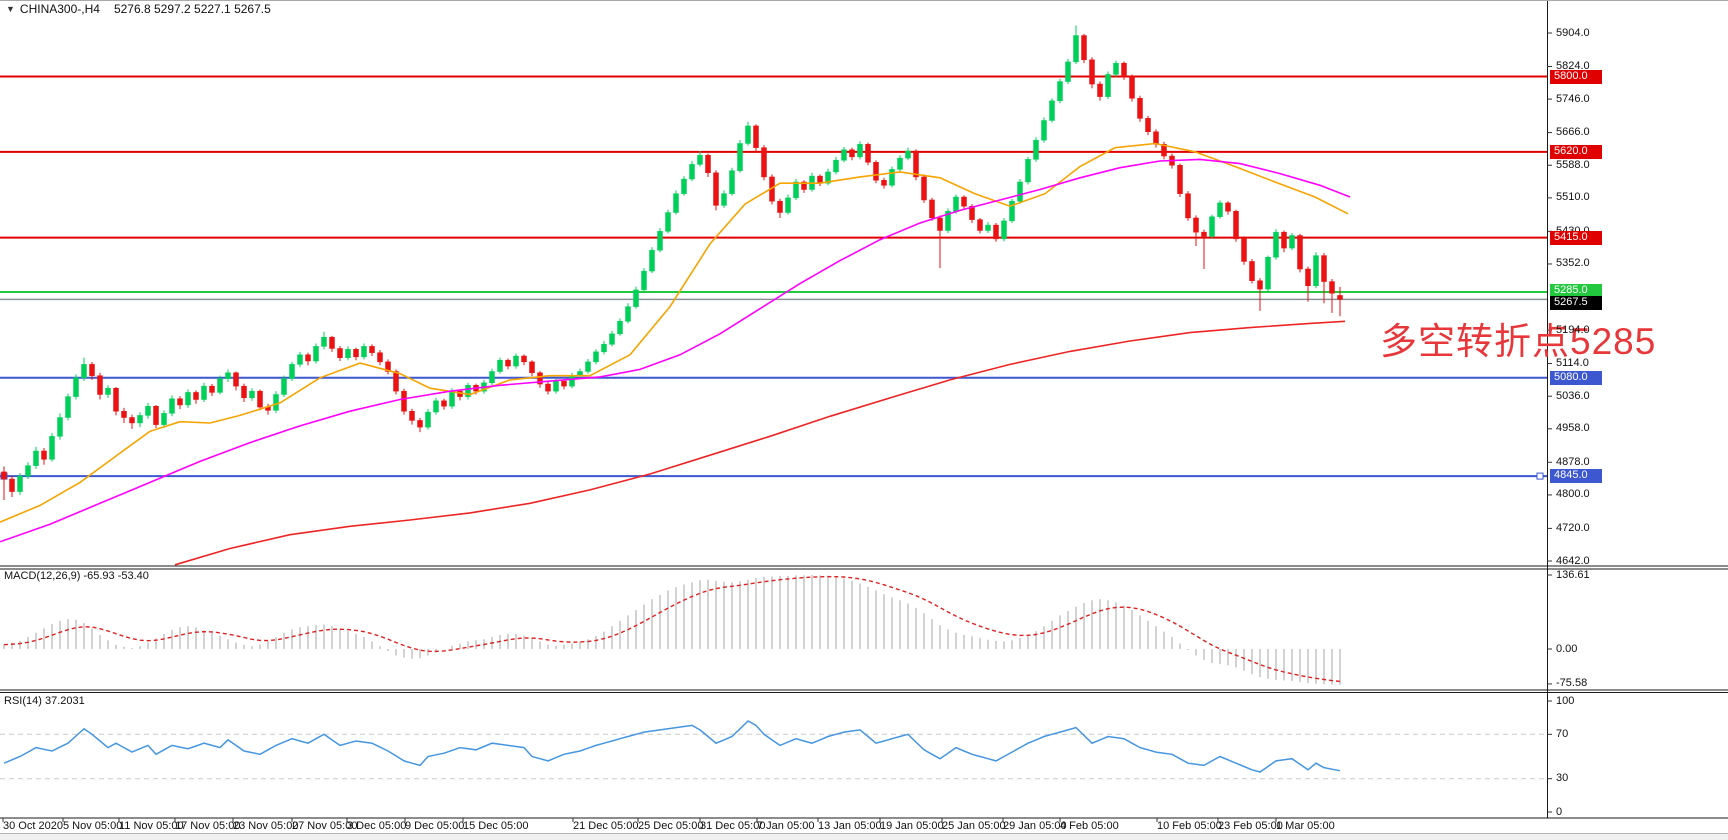  What do you see at coordinates (1518, 341) in the screenshot?
I see `annotation-text: 多空转折点5285` at bounding box center [1518, 341].